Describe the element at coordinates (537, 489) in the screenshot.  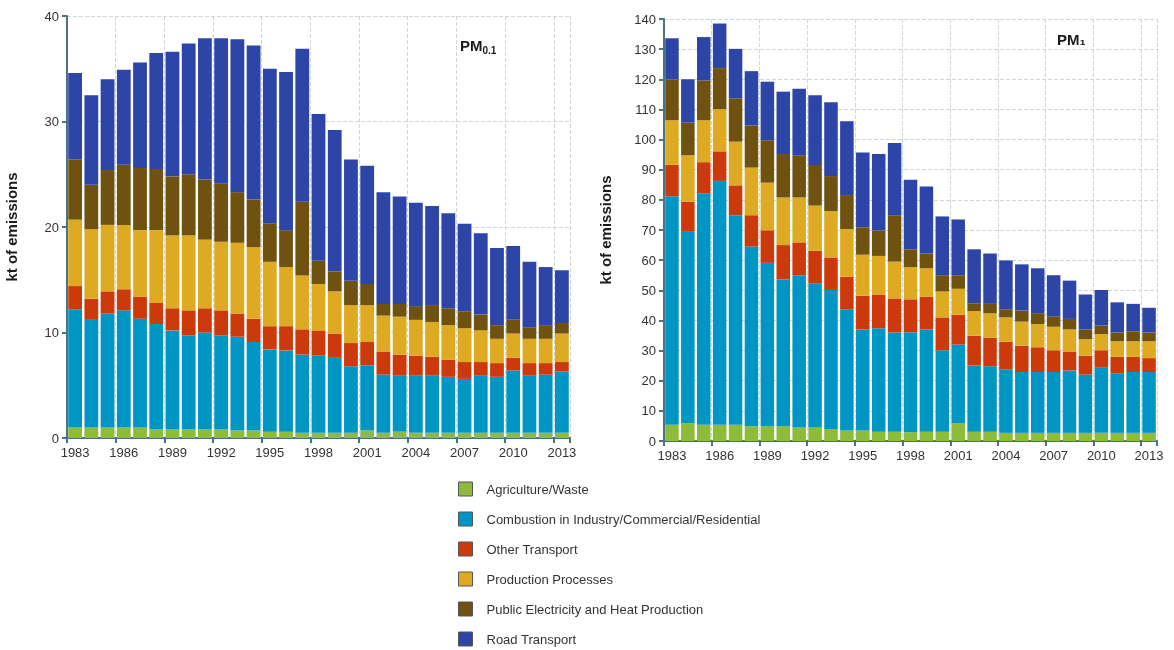
I see `legend-label: Agriculture/Waste` at that location.